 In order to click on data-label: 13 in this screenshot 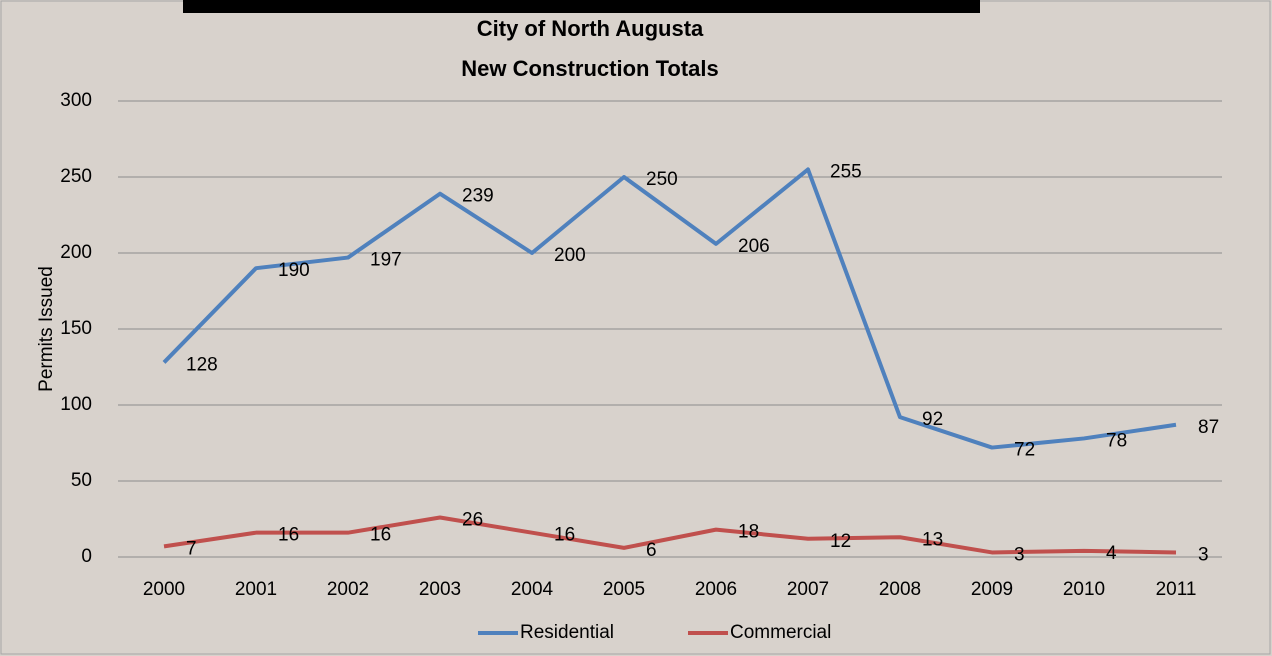, I will do `click(932, 539)`.